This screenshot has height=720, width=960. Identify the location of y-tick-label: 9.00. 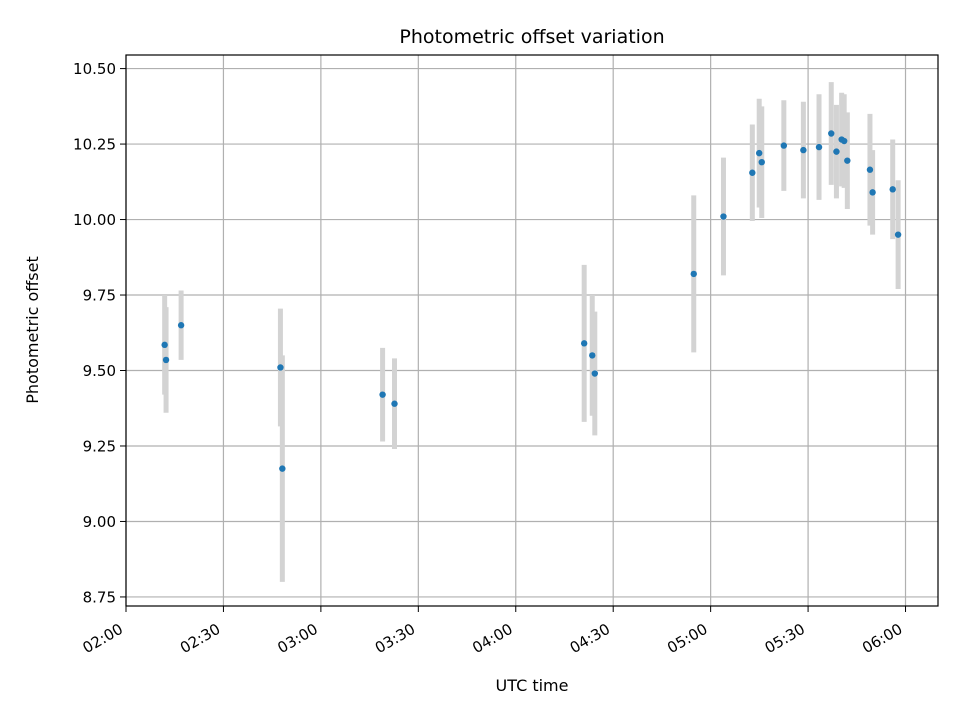
(99, 522).